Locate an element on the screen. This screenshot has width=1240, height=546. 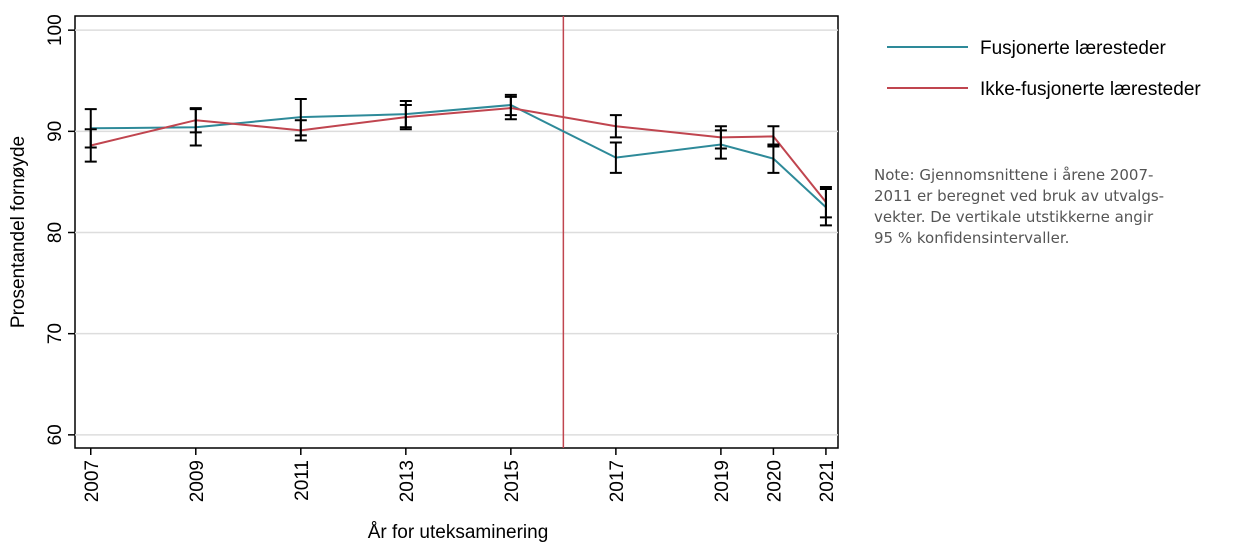
x-tick-label: 2009 is located at coordinates (197, 481).